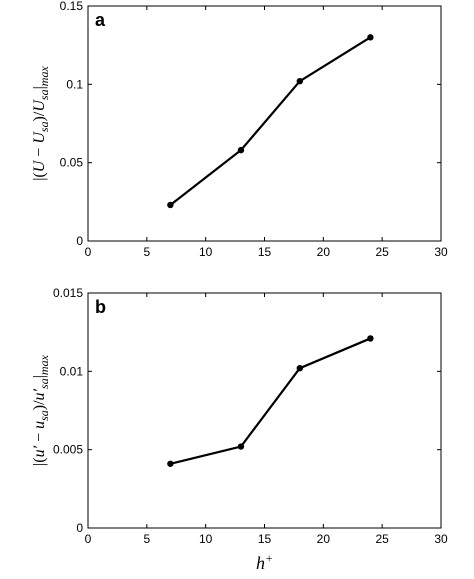 Image resolution: width=474 pixels, height=579 pixels. What do you see at coordinates (39, 425) in the screenshot?
I see `y-axis-label-part: u` at bounding box center [39, 425].